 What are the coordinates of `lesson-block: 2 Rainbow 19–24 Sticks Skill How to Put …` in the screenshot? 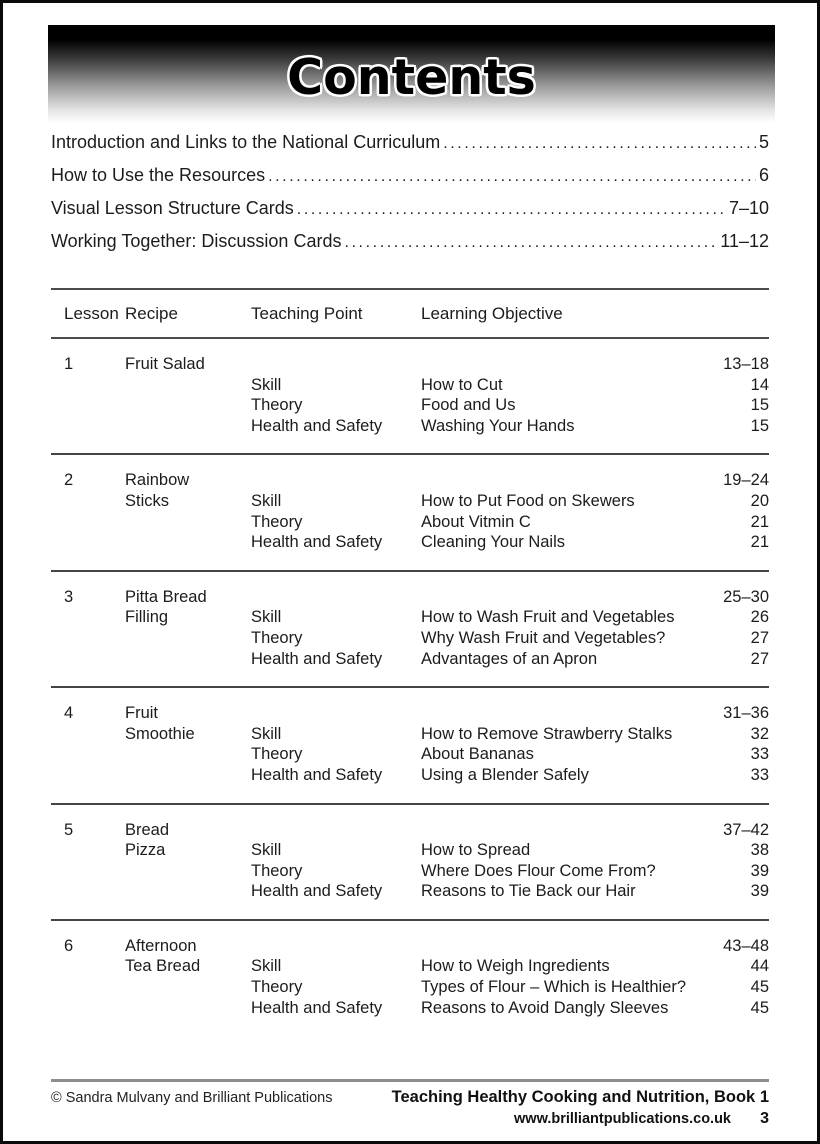 It's located at (410, 513).